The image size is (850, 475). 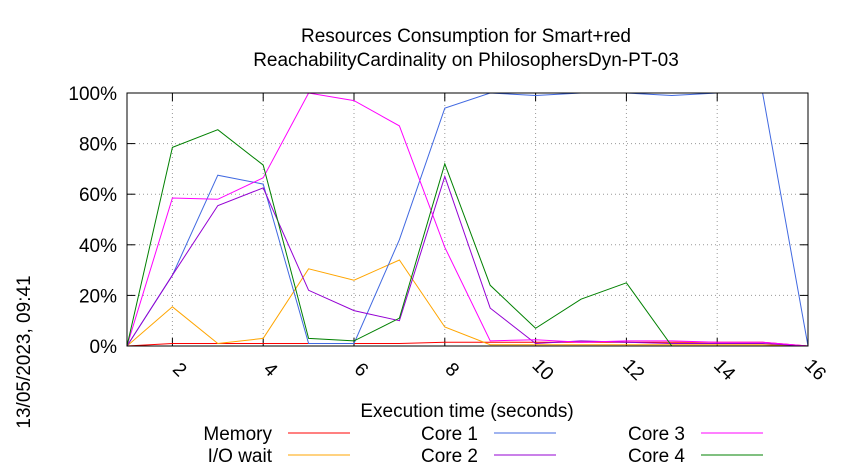 What do you see at coordinates (179, 370) in the screenshot?
I see `x-tick-label: 2` at bounding box center [179, 370].